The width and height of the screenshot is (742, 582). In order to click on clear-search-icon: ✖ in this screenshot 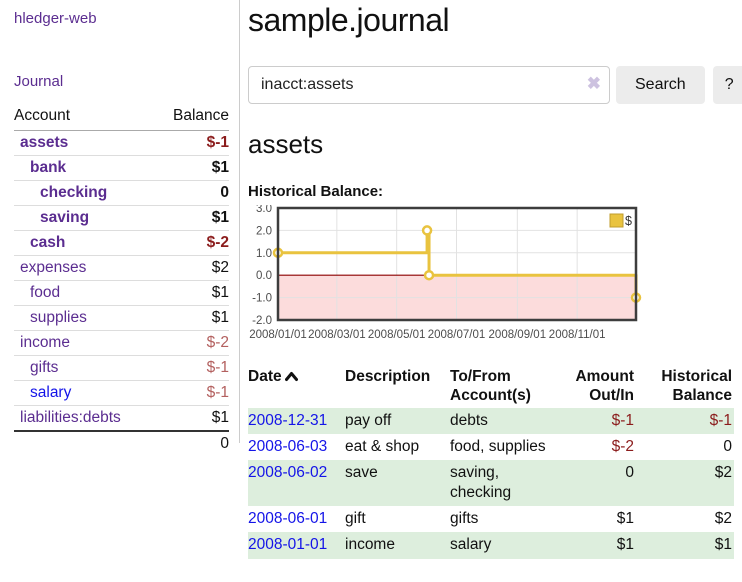, I will do `click(593, 83)`.